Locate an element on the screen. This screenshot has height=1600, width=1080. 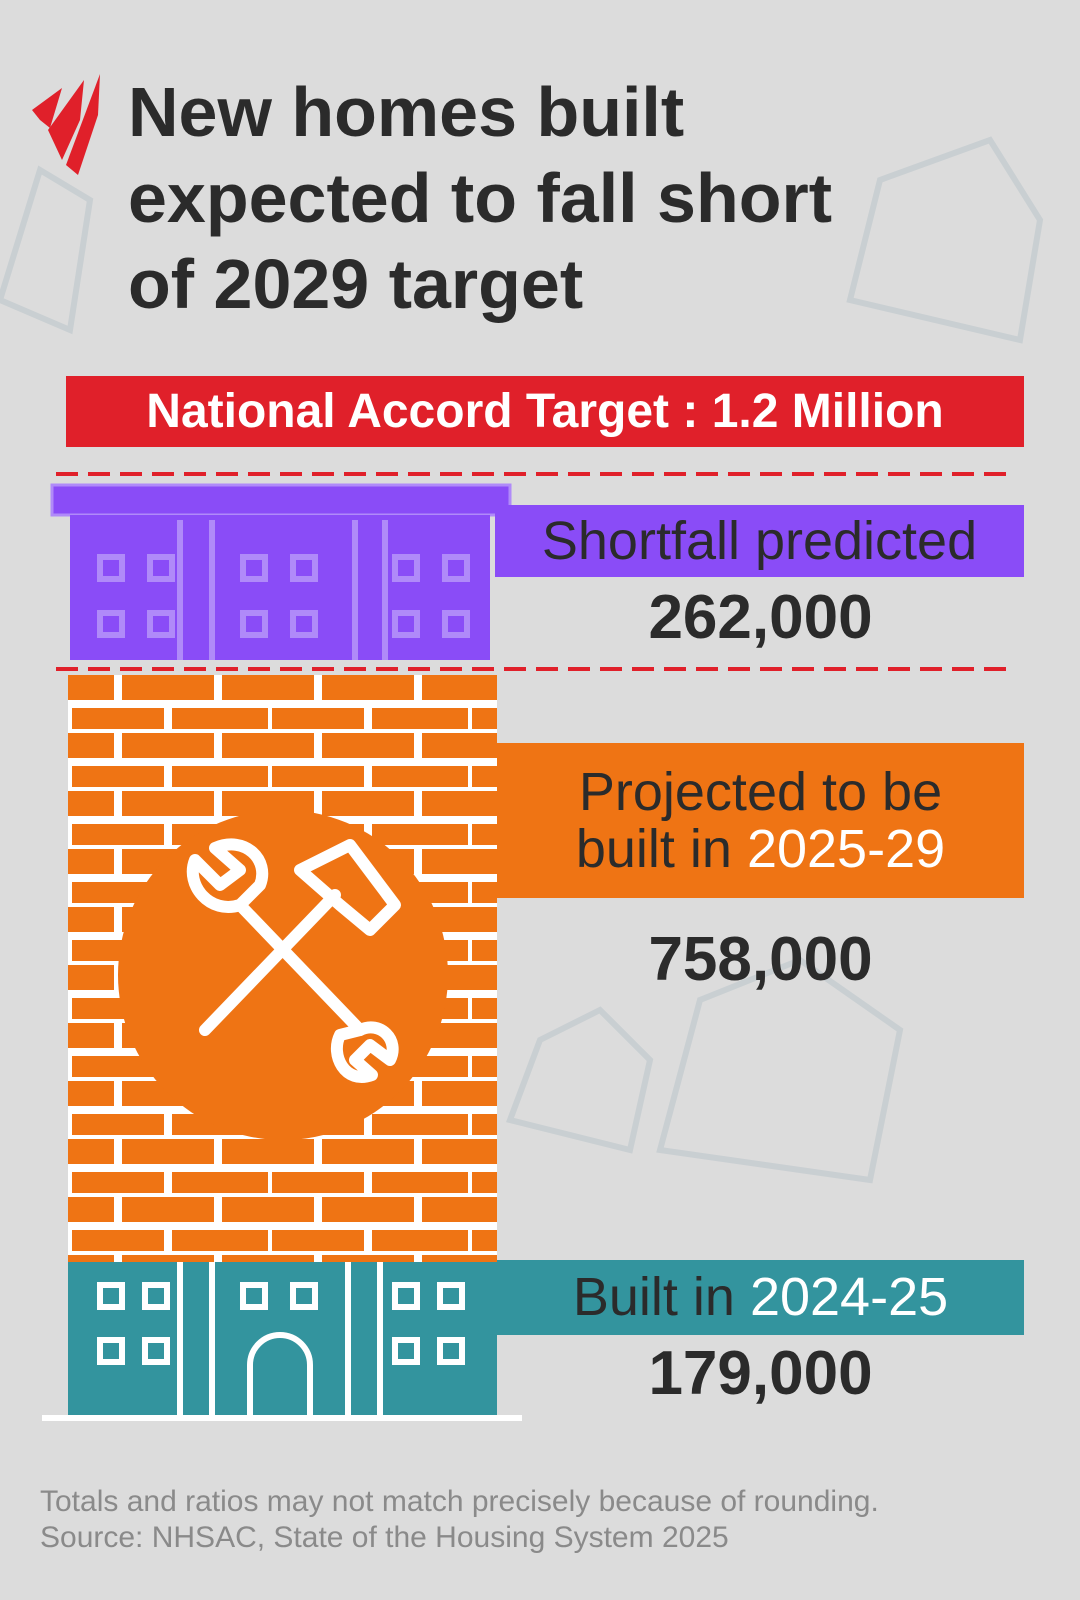
built-label-box is located at coordinates (760, 1297).